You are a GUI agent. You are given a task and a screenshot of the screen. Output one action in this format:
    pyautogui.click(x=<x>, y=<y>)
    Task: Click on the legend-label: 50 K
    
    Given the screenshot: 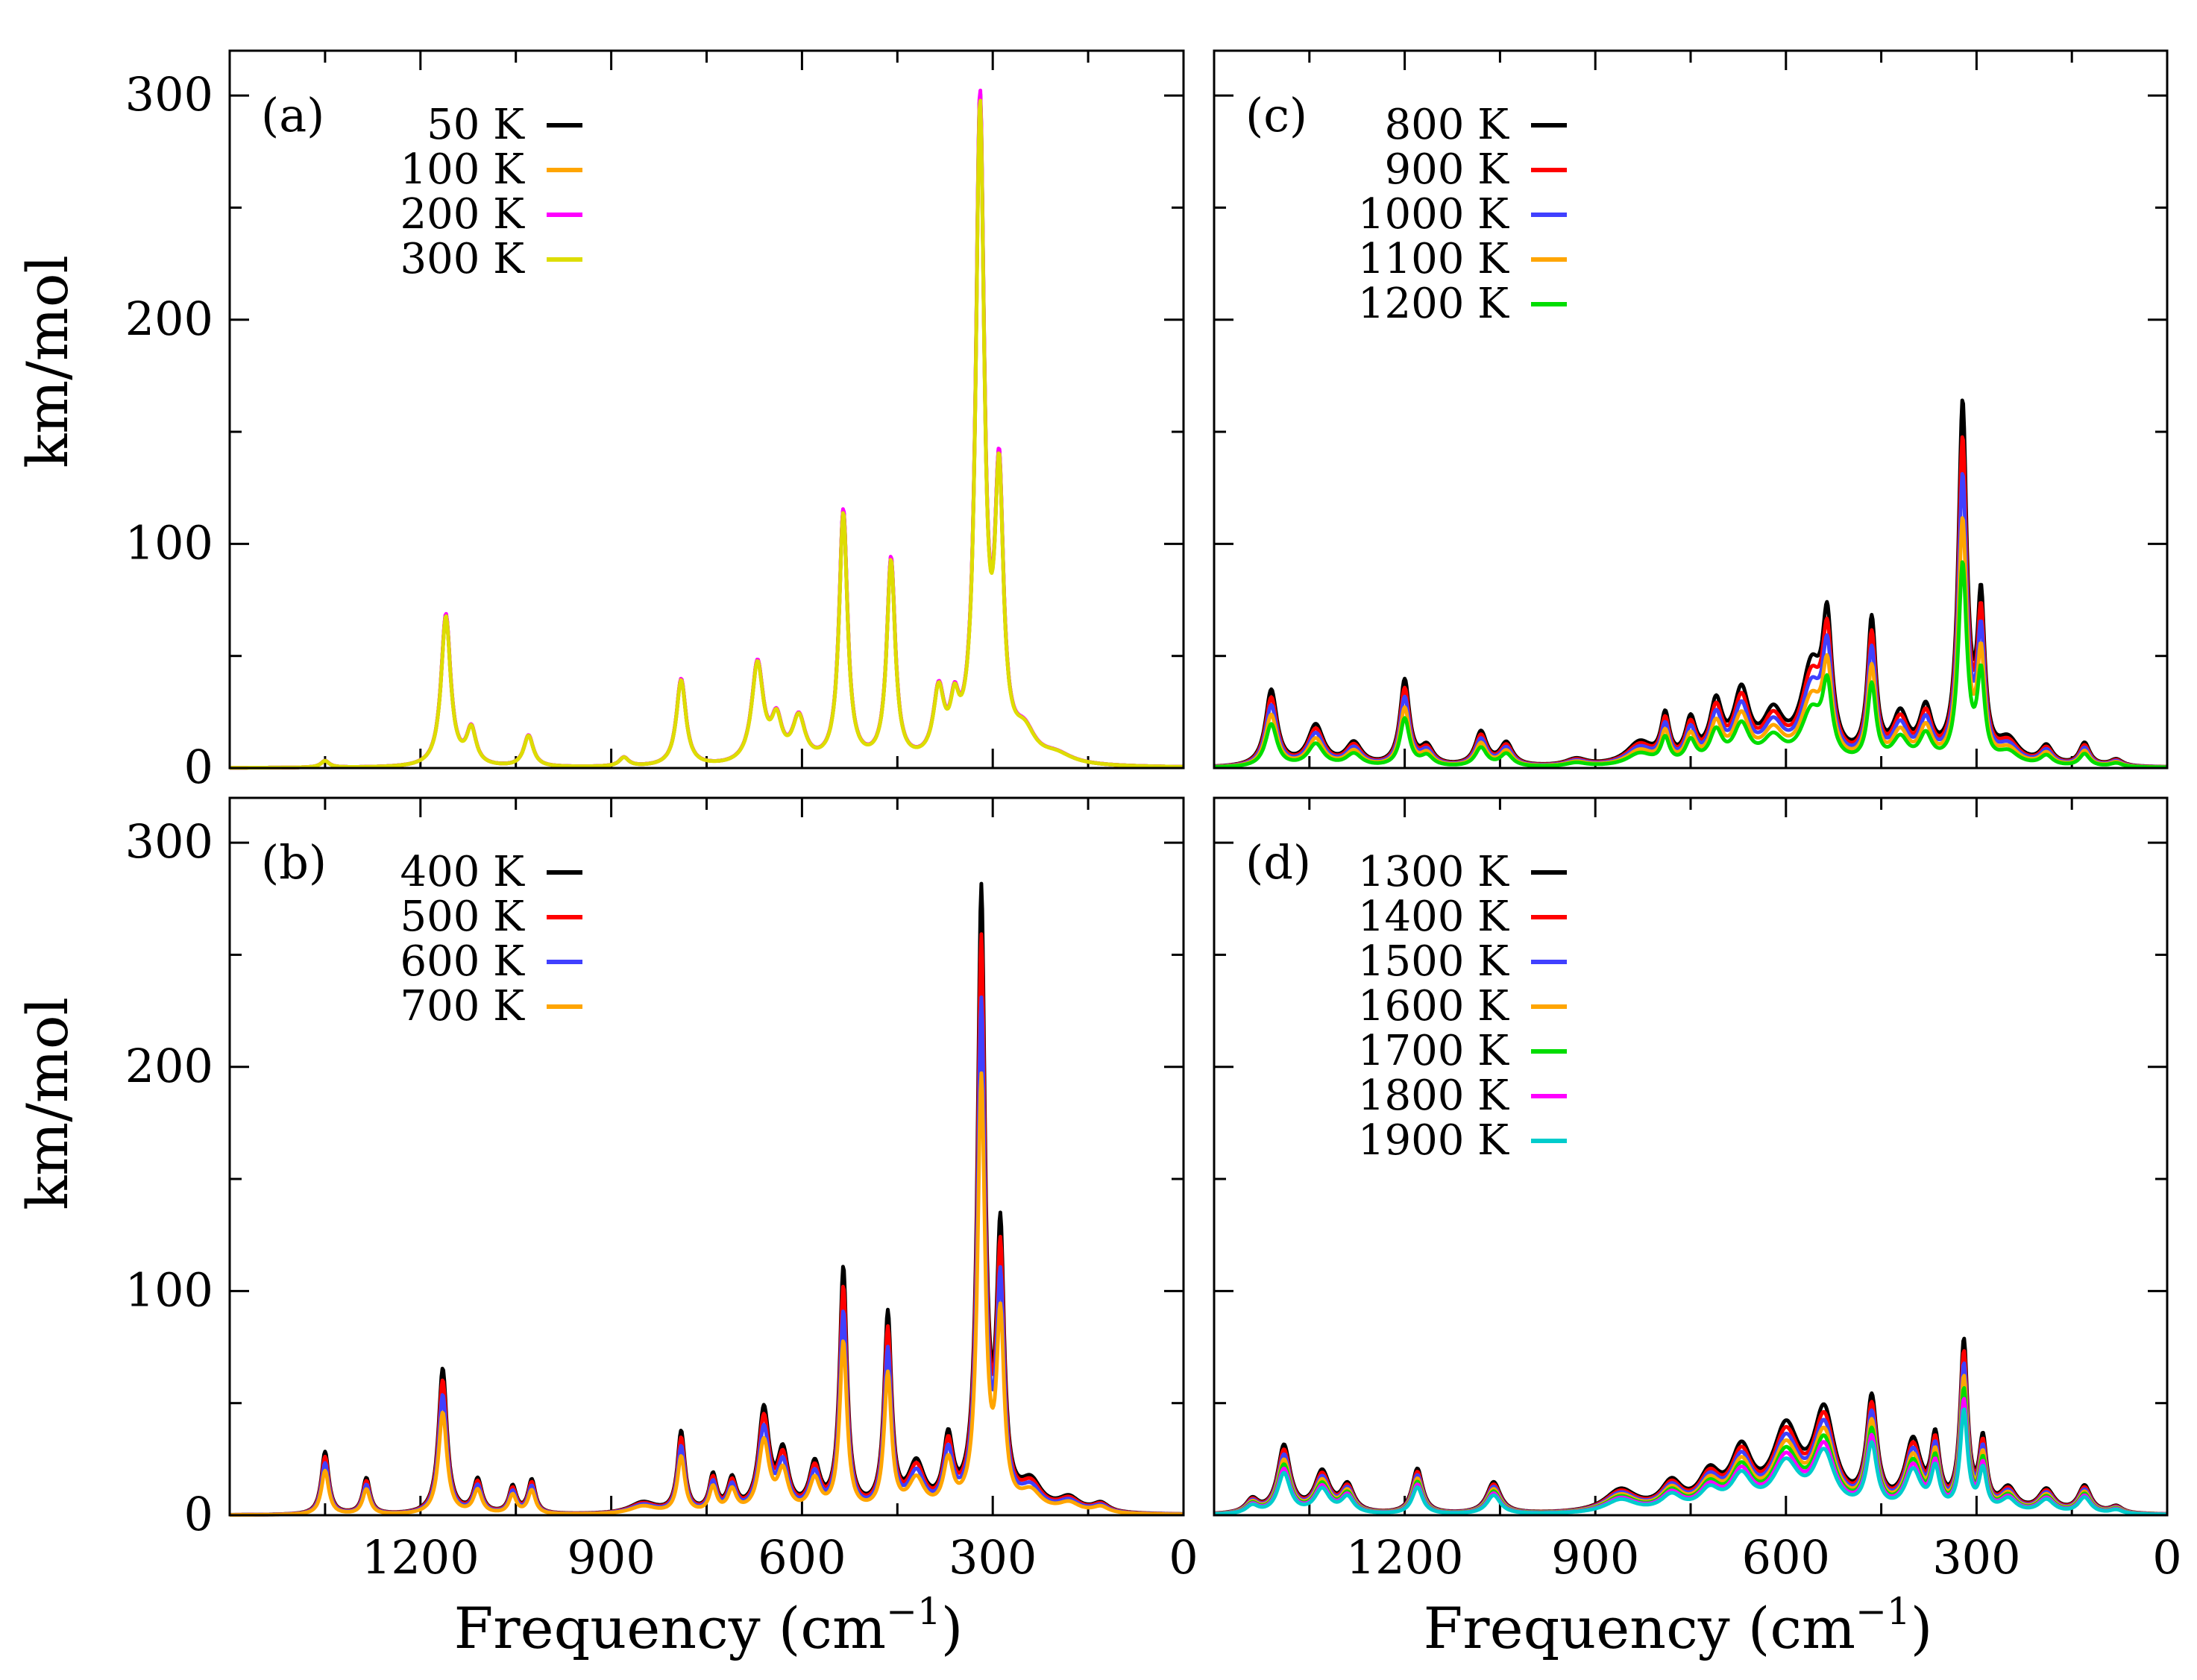 What is the action you would take?
    pyautogui.click(x=476, y=125)
    